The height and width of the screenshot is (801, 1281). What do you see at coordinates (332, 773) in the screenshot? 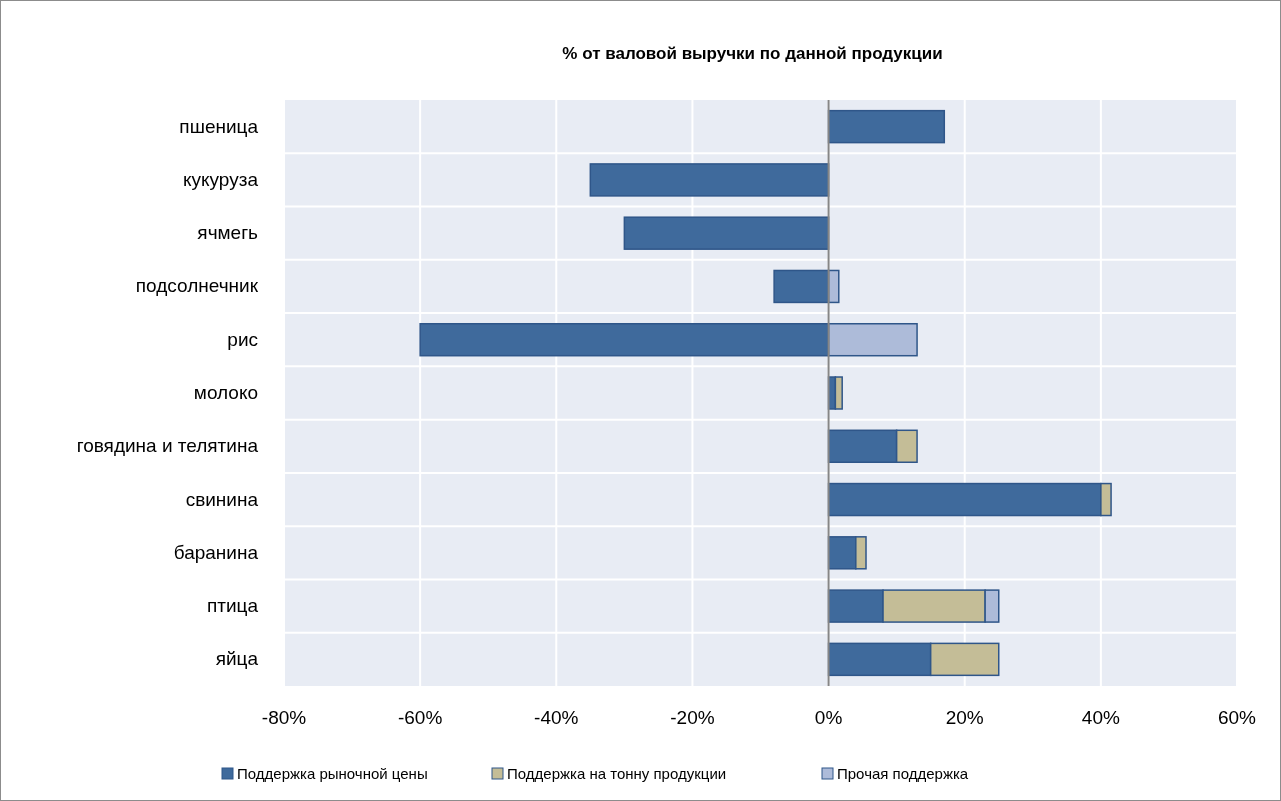
I see `legend-label: Поддержка рыночной цены` at bounding box center [332, 773].